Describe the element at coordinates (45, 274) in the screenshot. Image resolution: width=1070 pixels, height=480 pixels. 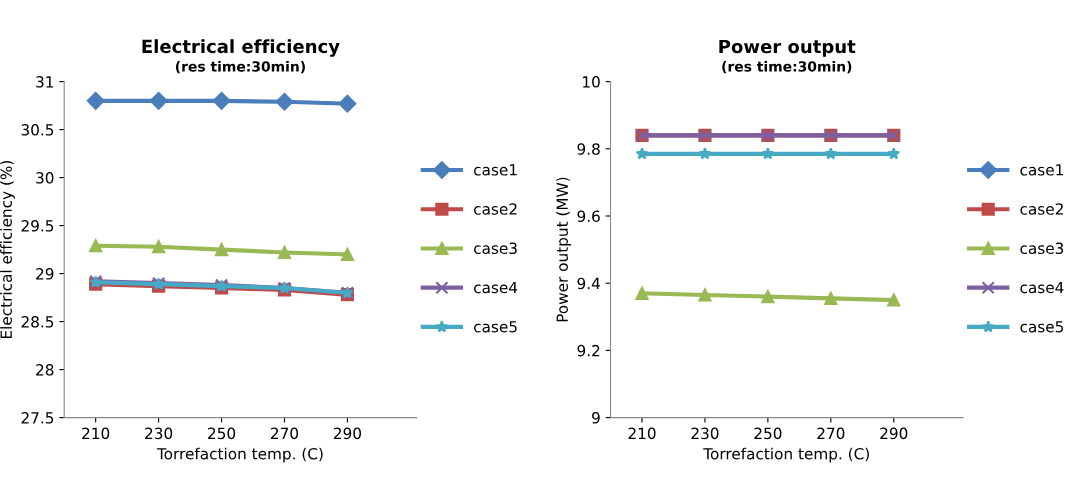
I see `y-tick-label: 29` at that location.